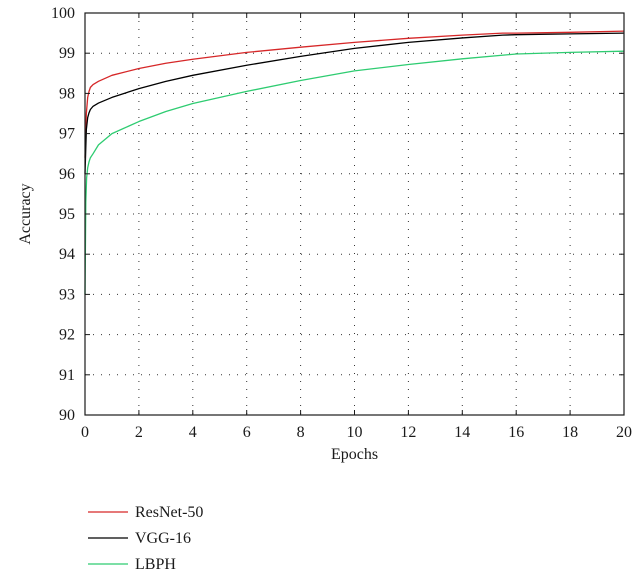  What do you see at coordinates (462, 432) in the screenshot?
I see `x-tick-label: 14` at bounding box center [462, 432].